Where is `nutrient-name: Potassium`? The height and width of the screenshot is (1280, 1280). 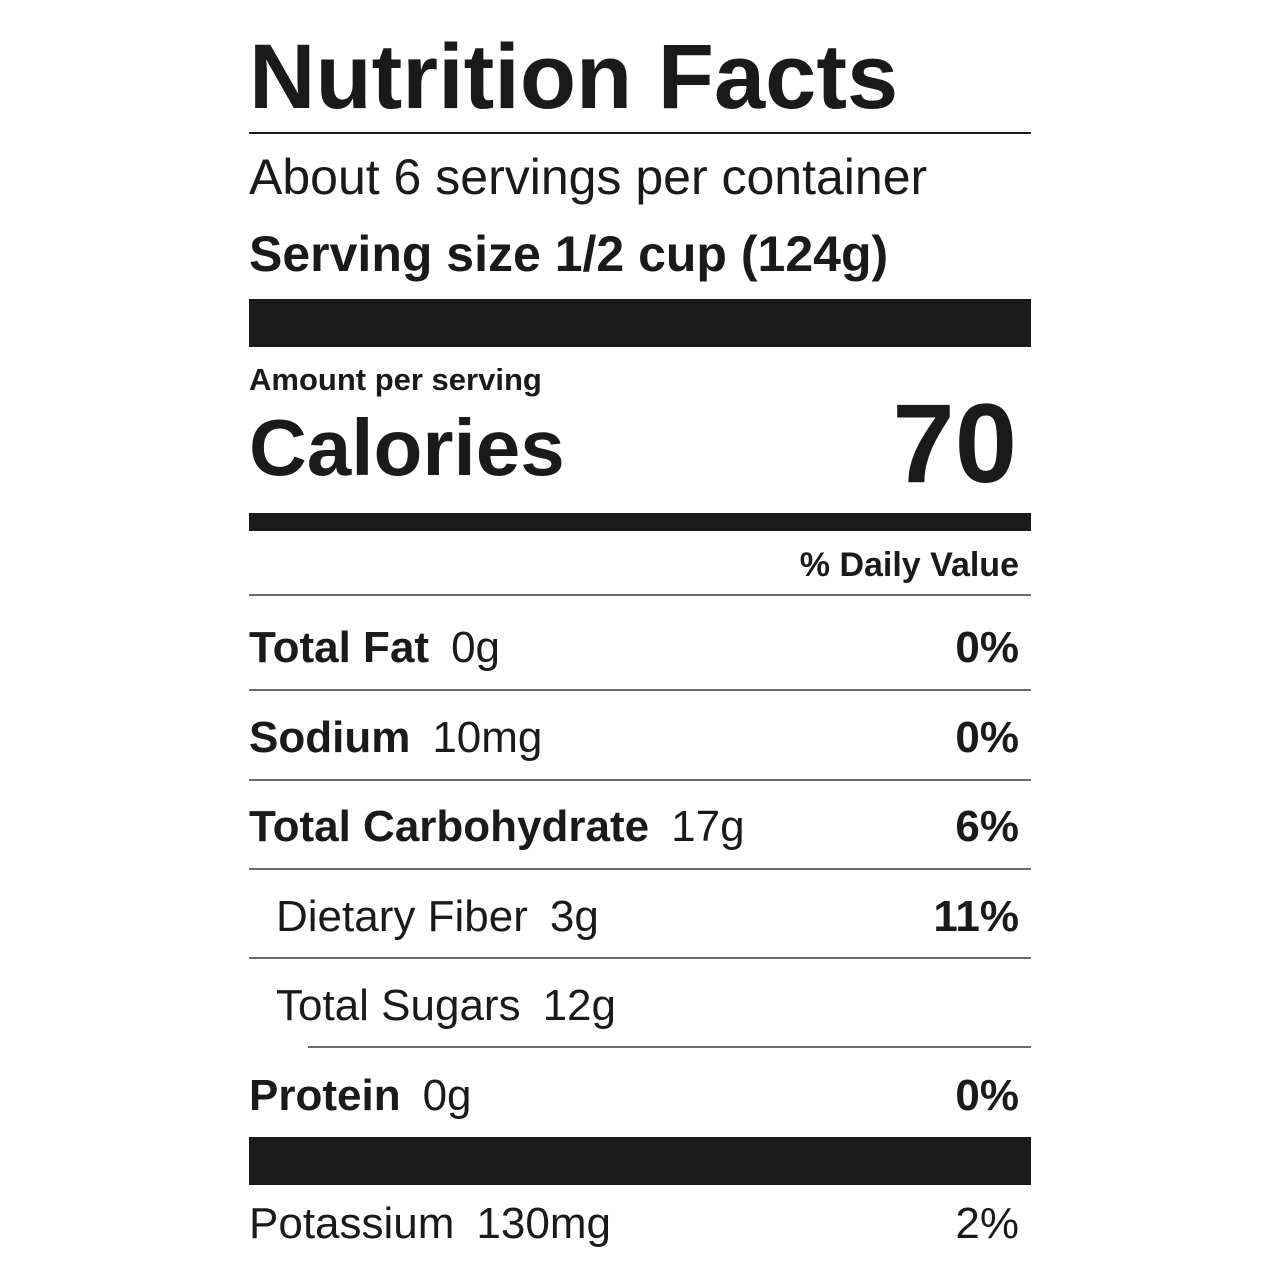 nutrient-name: Potassium is located at coordinates (352, 1223).